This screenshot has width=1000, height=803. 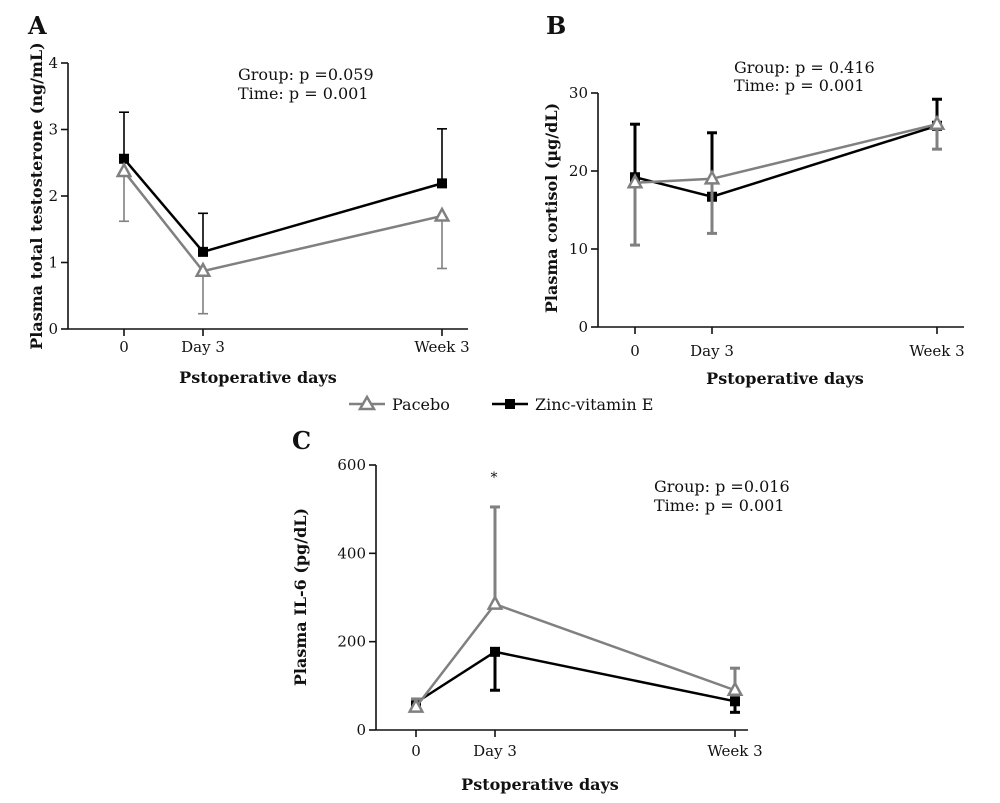 I want to click on chart-b-ylabel: Plasma cortisol (µg/dL), so click(x=551, y=208).